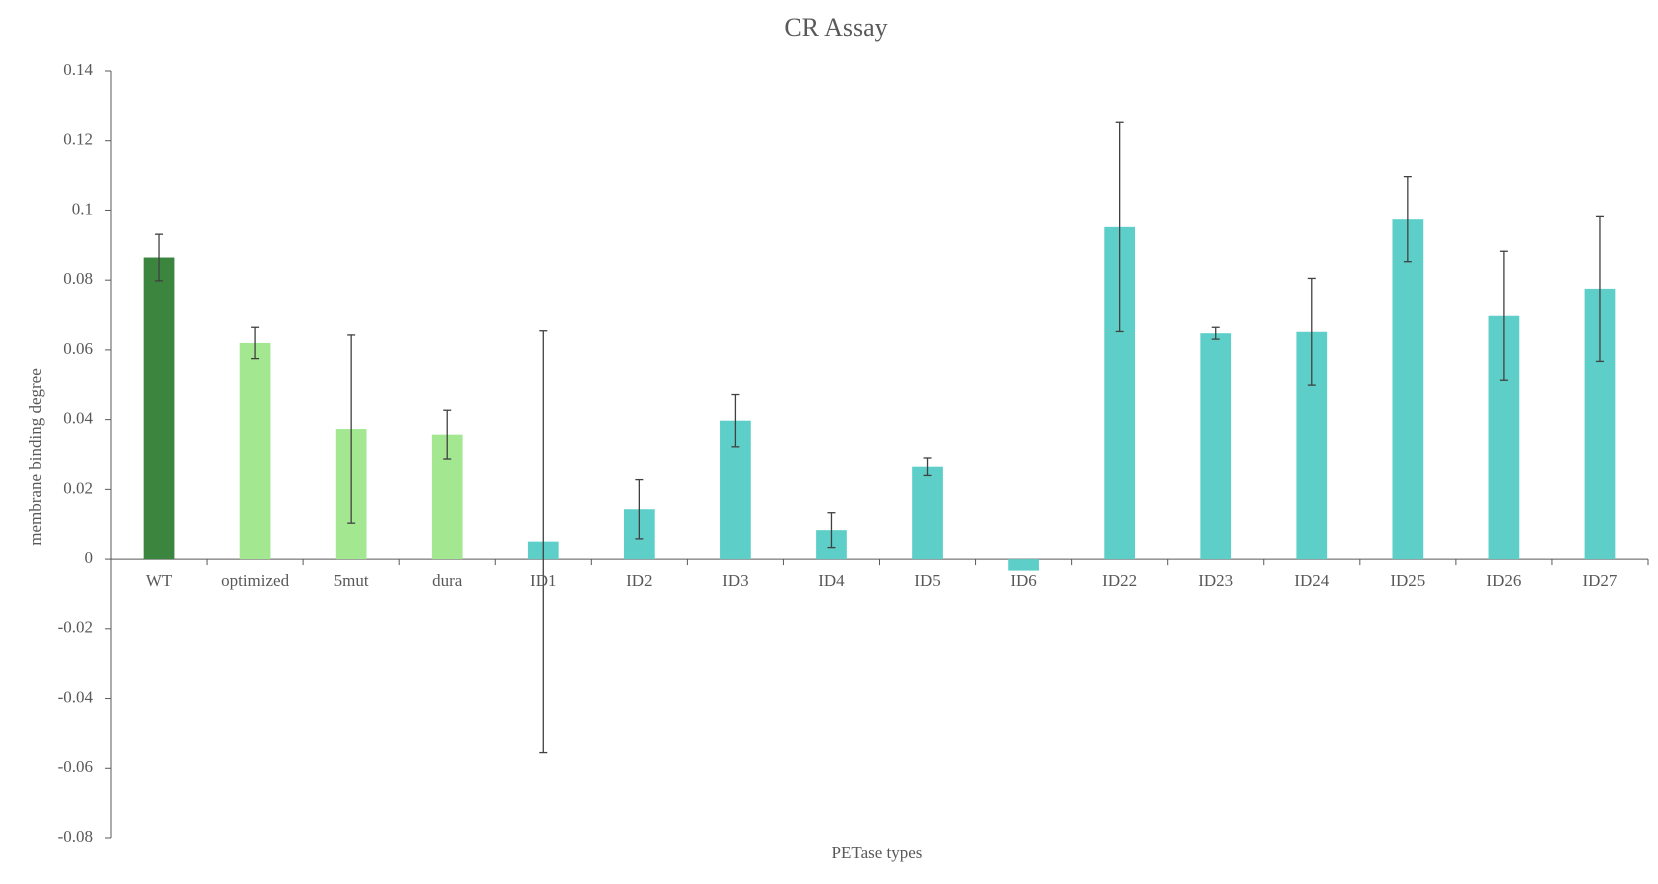 The image size is (1658, 884). What do you see at coordinates (78, 69) in the screenshot?
I see `y-tick-label: 0.14` at bounding box center [78, 69].